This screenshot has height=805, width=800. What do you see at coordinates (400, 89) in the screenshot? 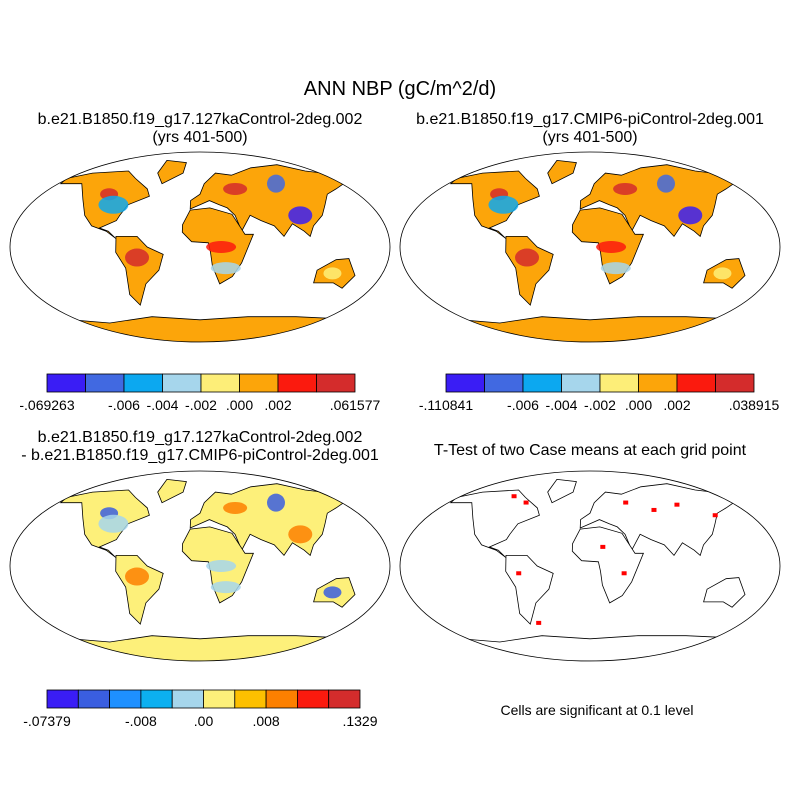
I see `figure-title: ANN NBP (gC/m^2/d)` at bounding box center [400, 89].